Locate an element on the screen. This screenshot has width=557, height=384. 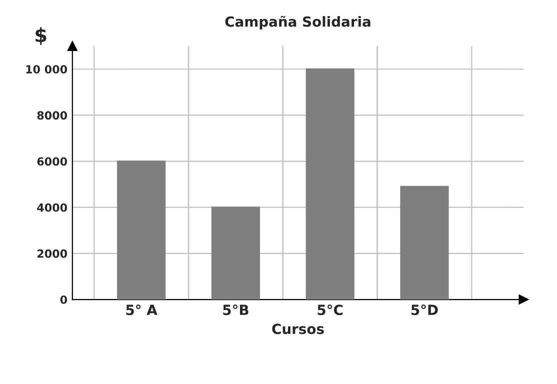
y-tick-label: 4000 is located at coordinates (52, 207).